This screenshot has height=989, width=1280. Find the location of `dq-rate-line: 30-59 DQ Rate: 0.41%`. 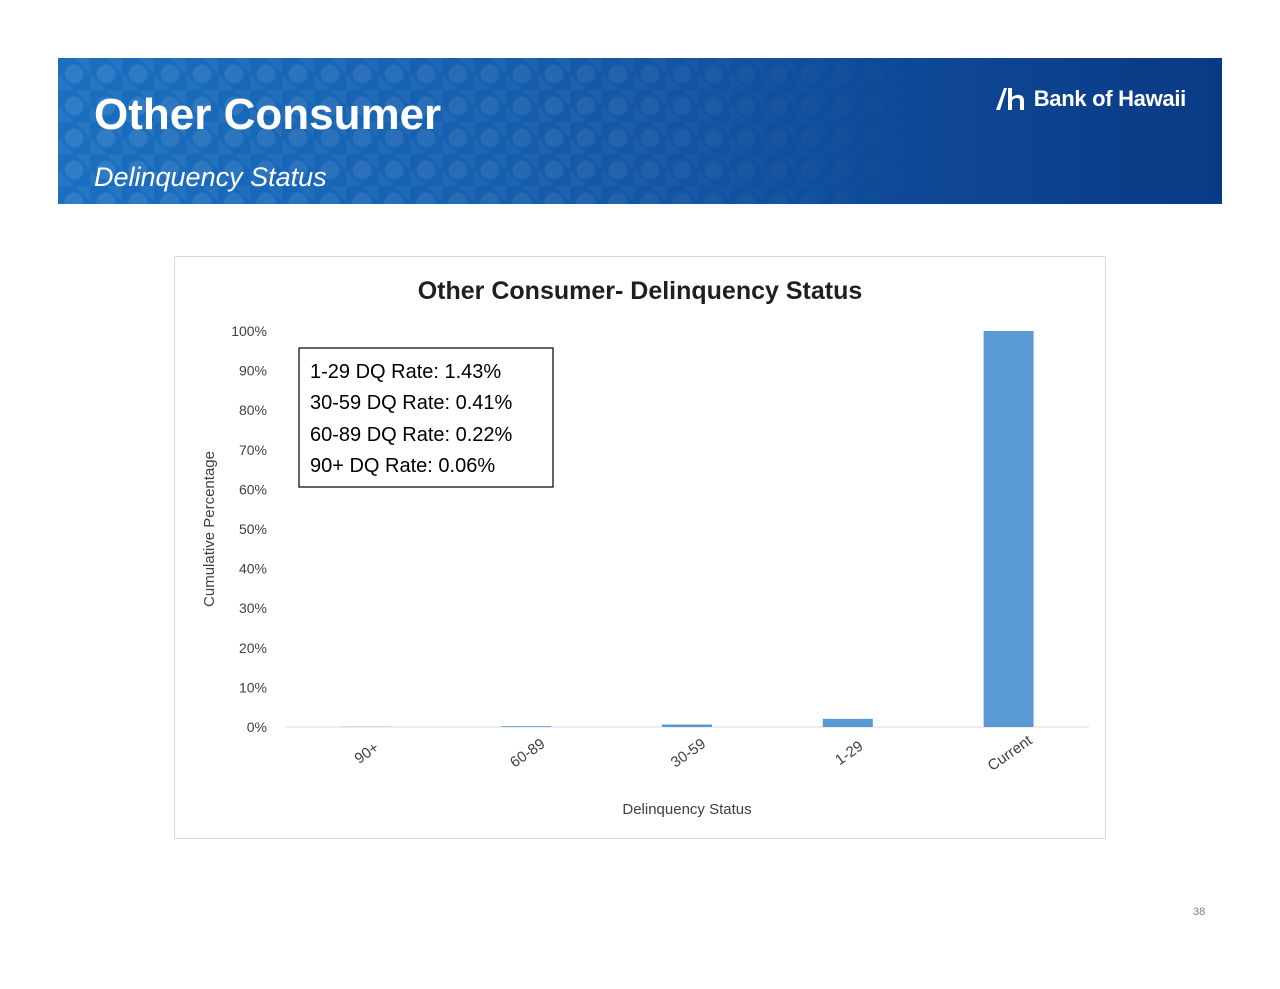

dq-rate-line: 30-59 DQ Rate: 0.41% is located at coordinates (411, 403).